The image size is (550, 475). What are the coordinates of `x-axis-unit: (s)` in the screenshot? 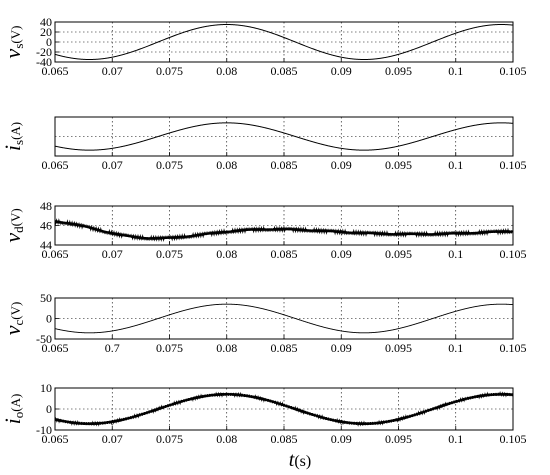 It's located at (302, 461).